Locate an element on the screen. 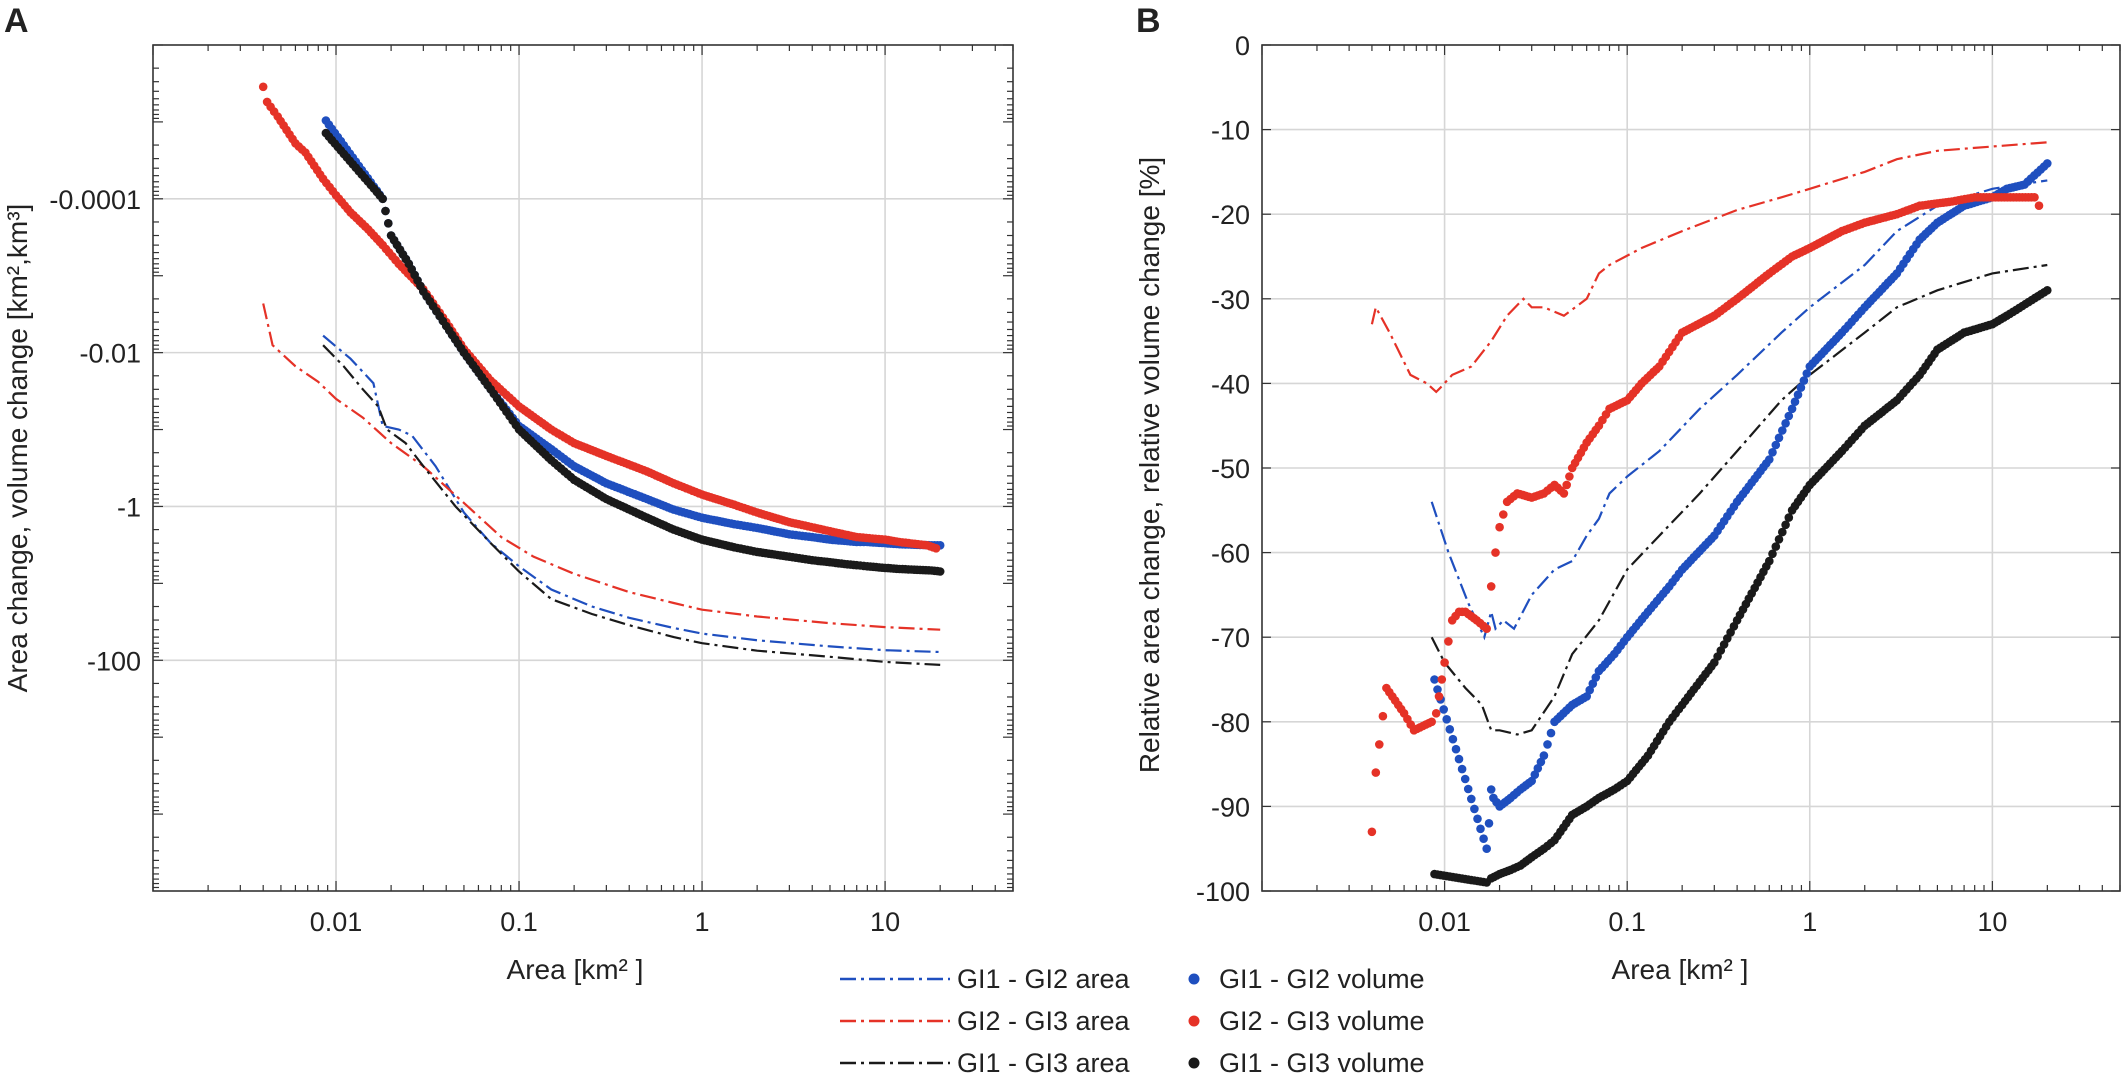 The width and height of the screenshot is (2122, 1086). panel-a-y-axis-label: Area change, volume change [km²,km³] is located at coordinates (17, 448).